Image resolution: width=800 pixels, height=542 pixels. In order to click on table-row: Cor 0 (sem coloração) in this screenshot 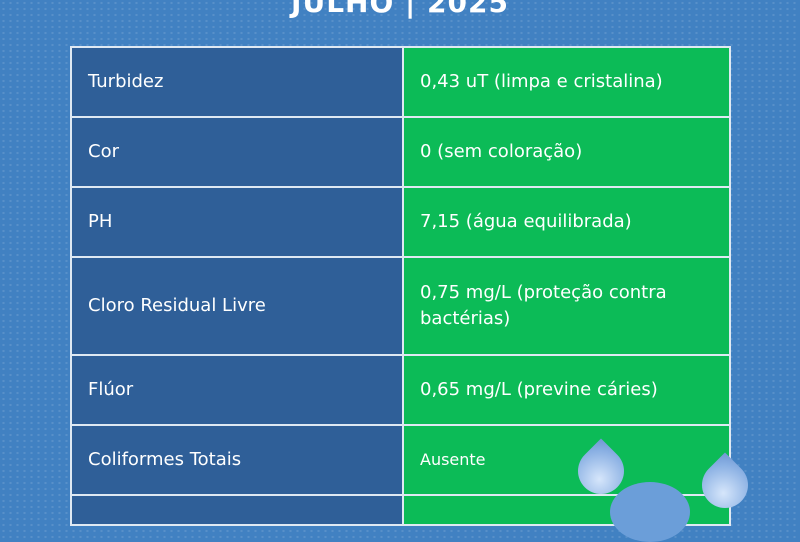, I will do `click(400, 152)`.